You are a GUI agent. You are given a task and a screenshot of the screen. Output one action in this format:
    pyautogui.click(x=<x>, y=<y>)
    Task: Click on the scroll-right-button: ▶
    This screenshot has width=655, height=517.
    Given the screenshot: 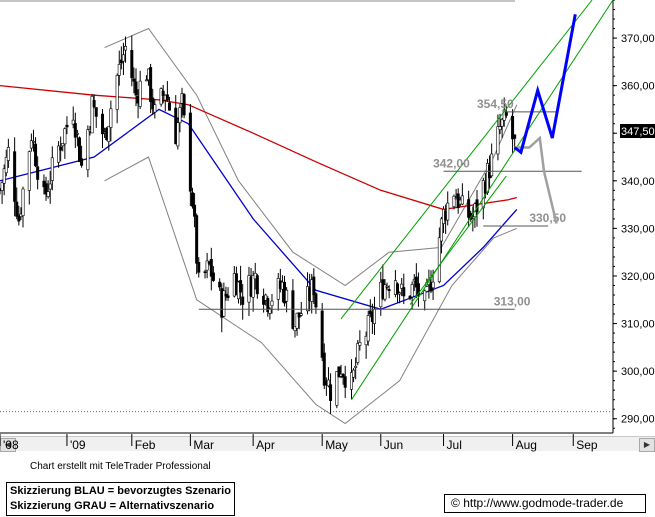 What is the action you would take?
    pyautogui.click(x=647, y=445)
    